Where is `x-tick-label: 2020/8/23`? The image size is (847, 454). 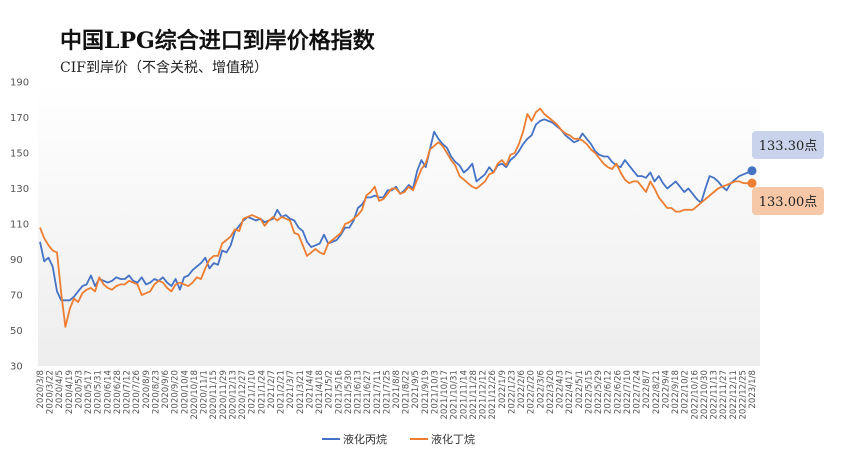 x-tick-label: 2020/8/23 is located at coordinates (156, 392).